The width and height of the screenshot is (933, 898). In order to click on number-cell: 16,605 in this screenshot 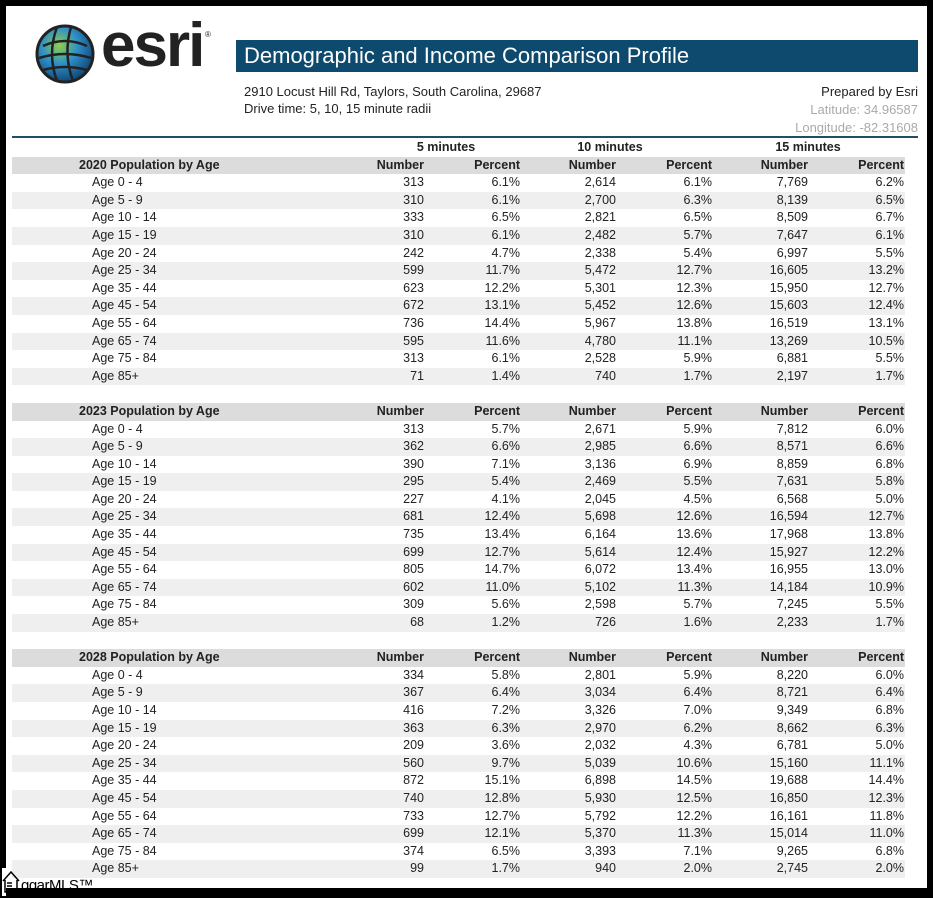, I will do `click(788, 270)`.